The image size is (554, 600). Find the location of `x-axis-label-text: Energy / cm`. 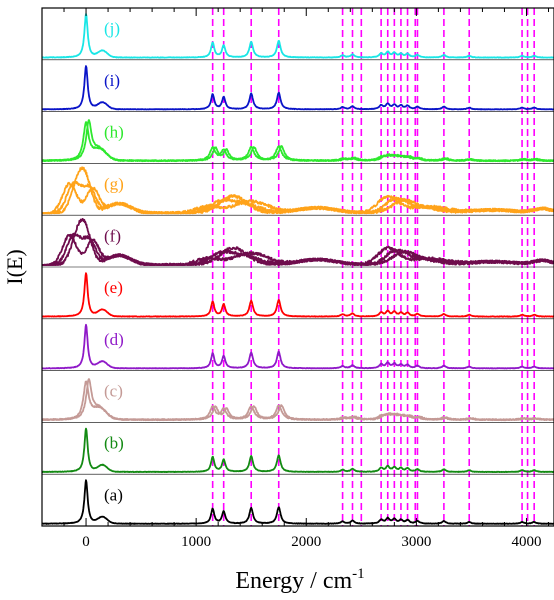

x-axis-label-text: Energy / cm is located at coordinates (293, 581).